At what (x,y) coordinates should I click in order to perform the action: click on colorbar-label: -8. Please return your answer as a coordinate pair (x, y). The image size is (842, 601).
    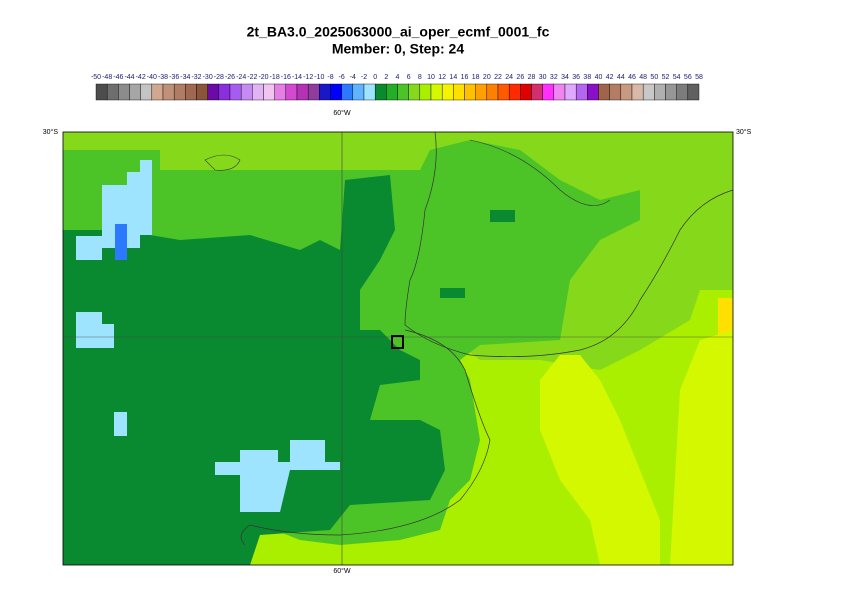
    Looking at the image, I should click on (330, 77).